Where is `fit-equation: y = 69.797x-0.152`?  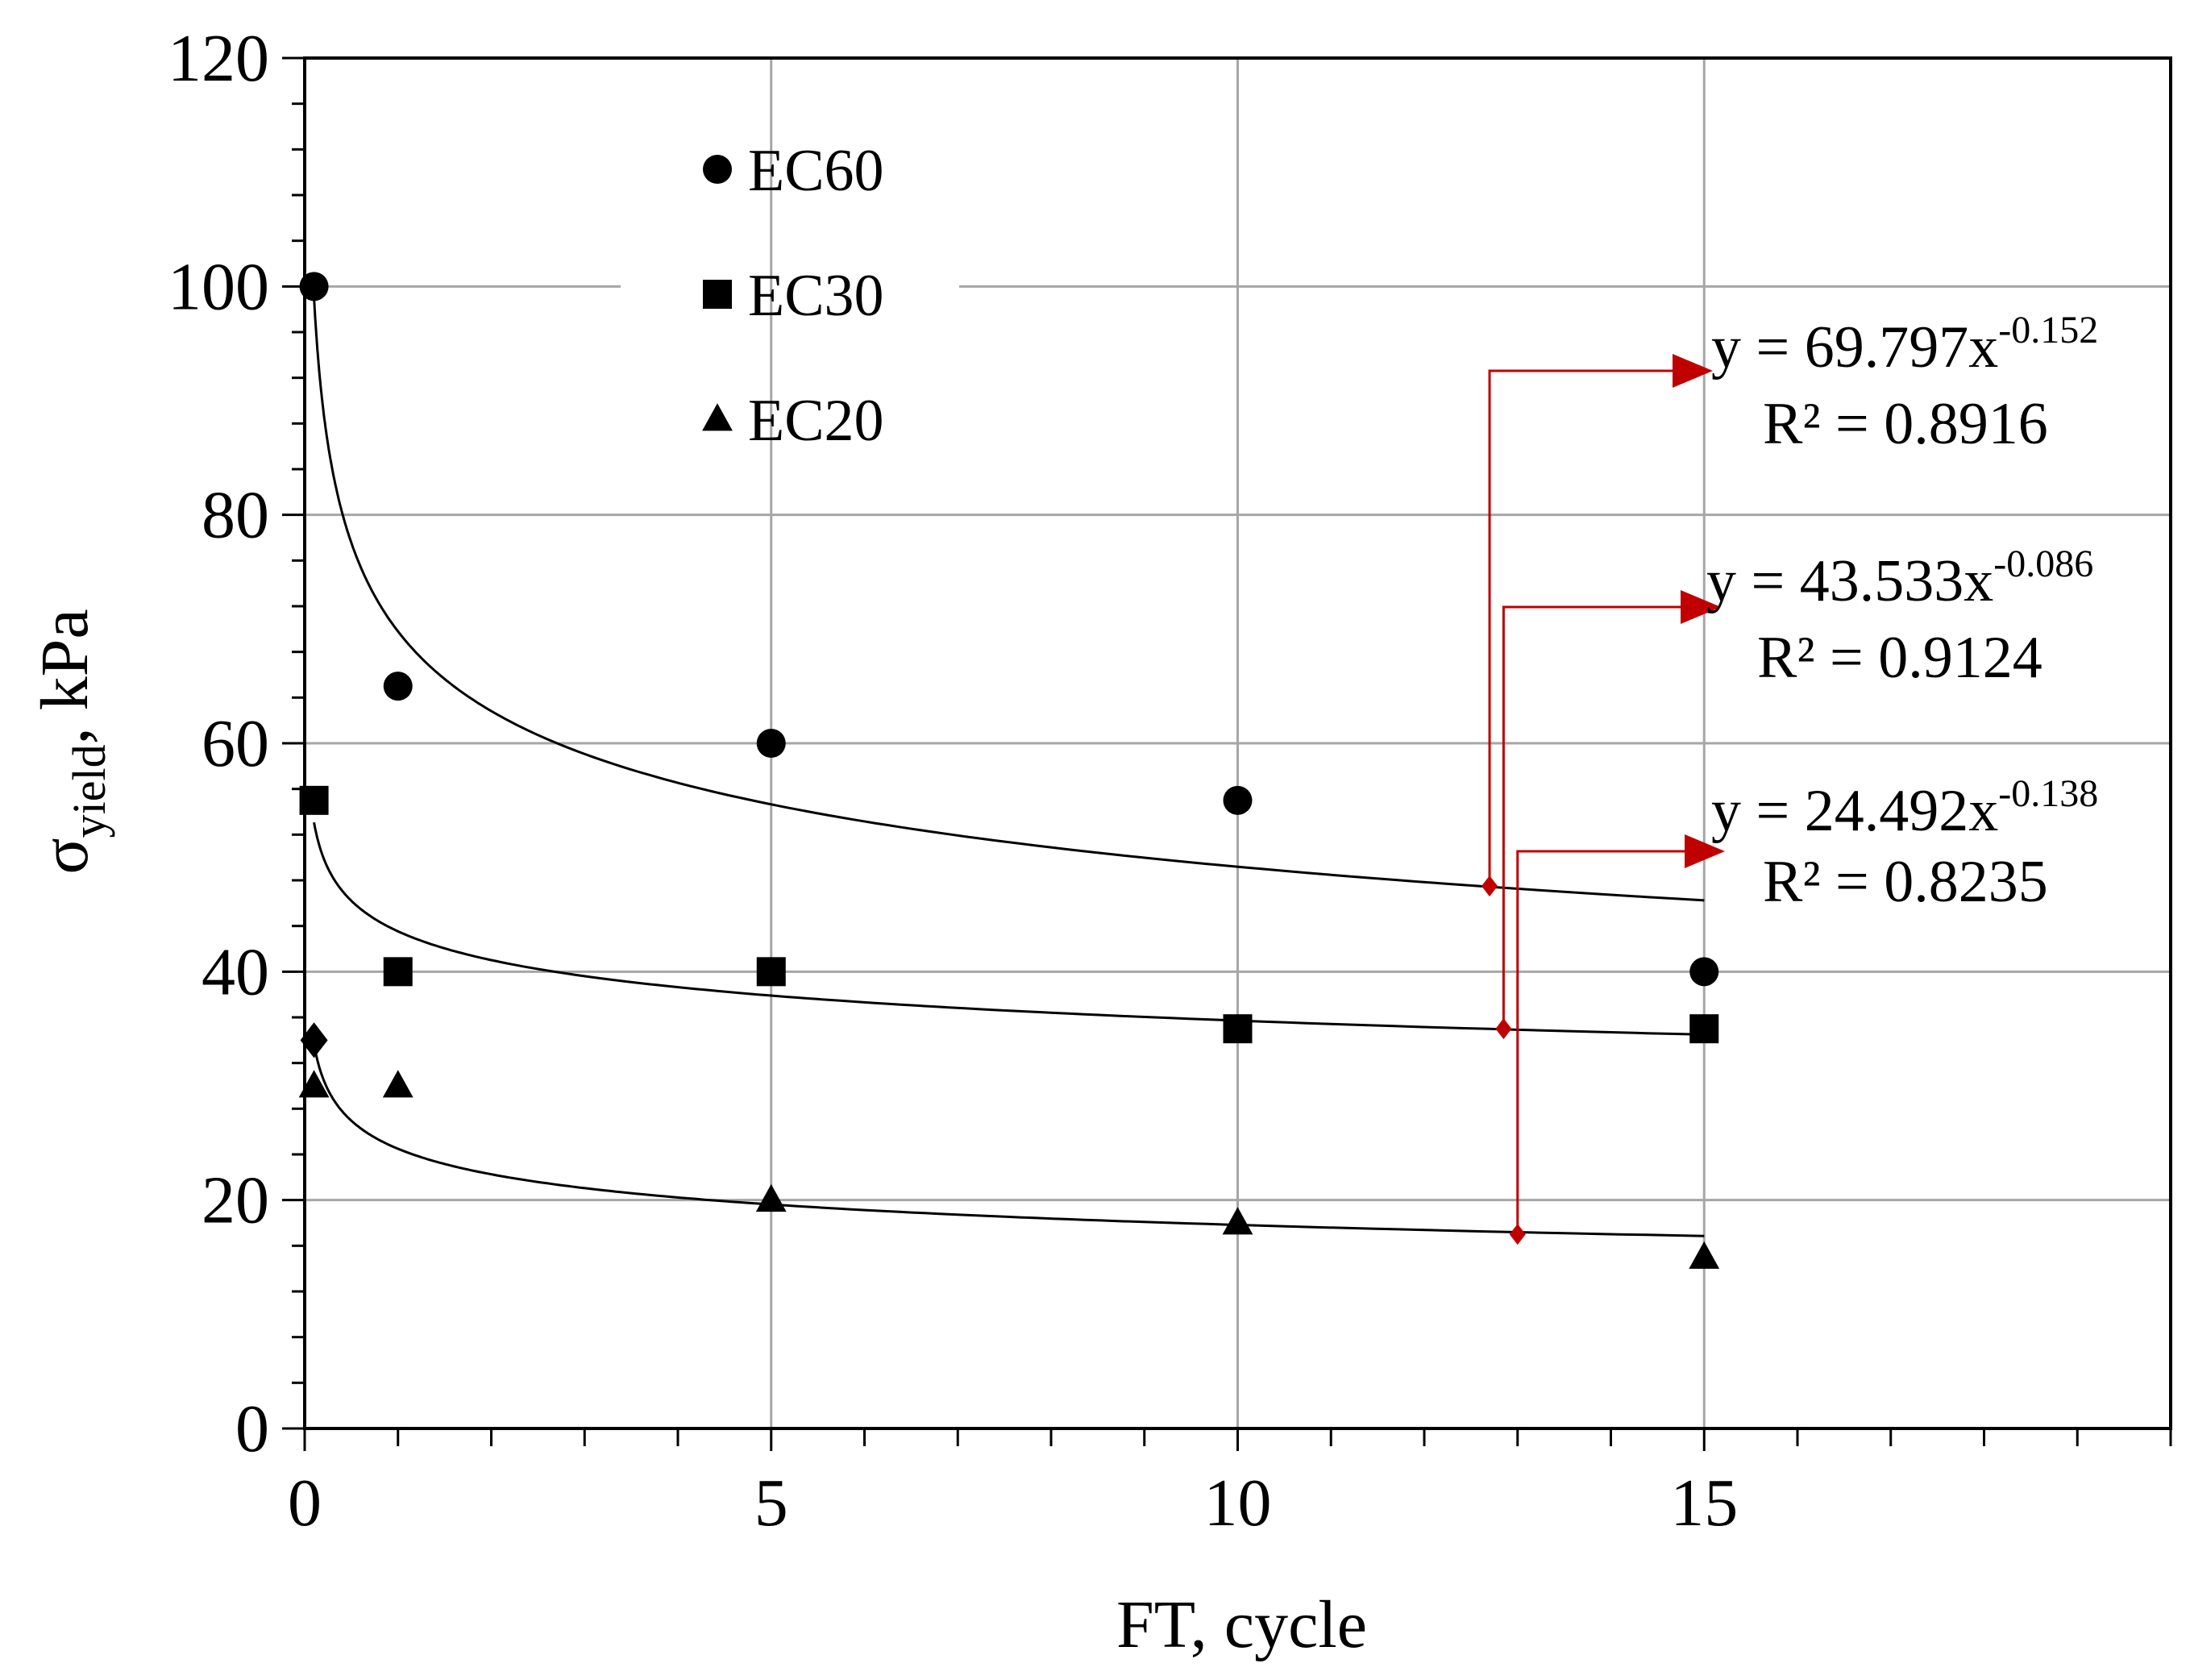
fit-equation: y = 69.797x-0.152 is located at coordinates (1905, 344).